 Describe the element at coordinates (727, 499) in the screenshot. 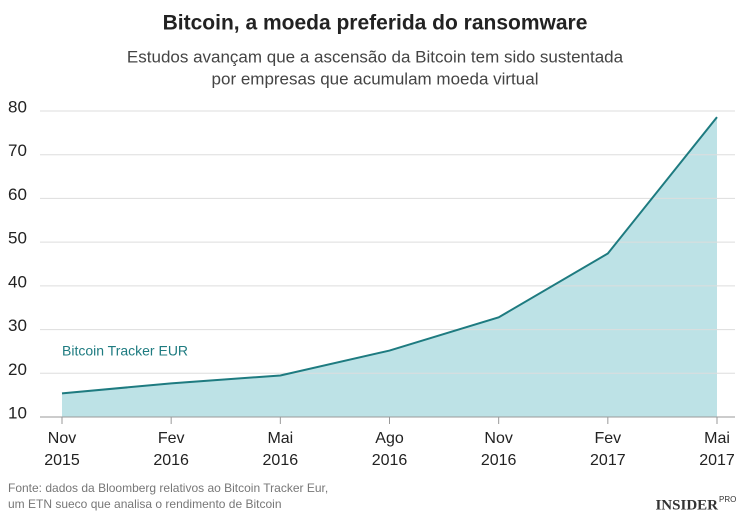

I see `logo-sub: PRO` at that location.